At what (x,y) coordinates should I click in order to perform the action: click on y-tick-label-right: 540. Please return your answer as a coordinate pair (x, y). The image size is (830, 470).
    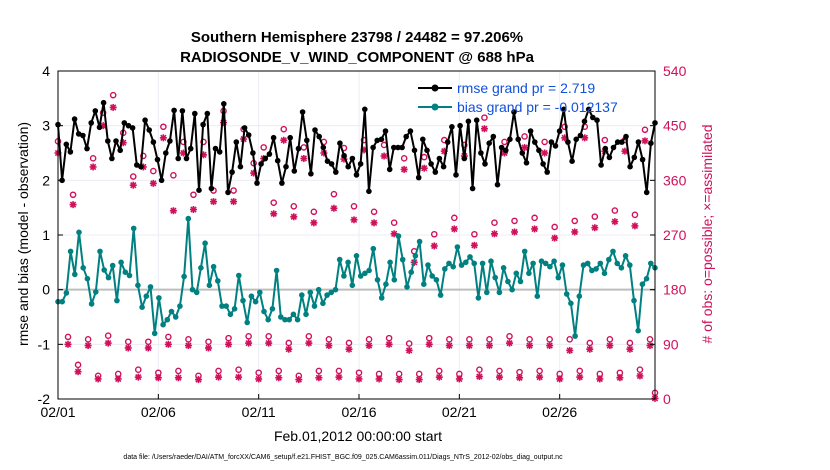
    Looking at the image, I should click on (675, 71).